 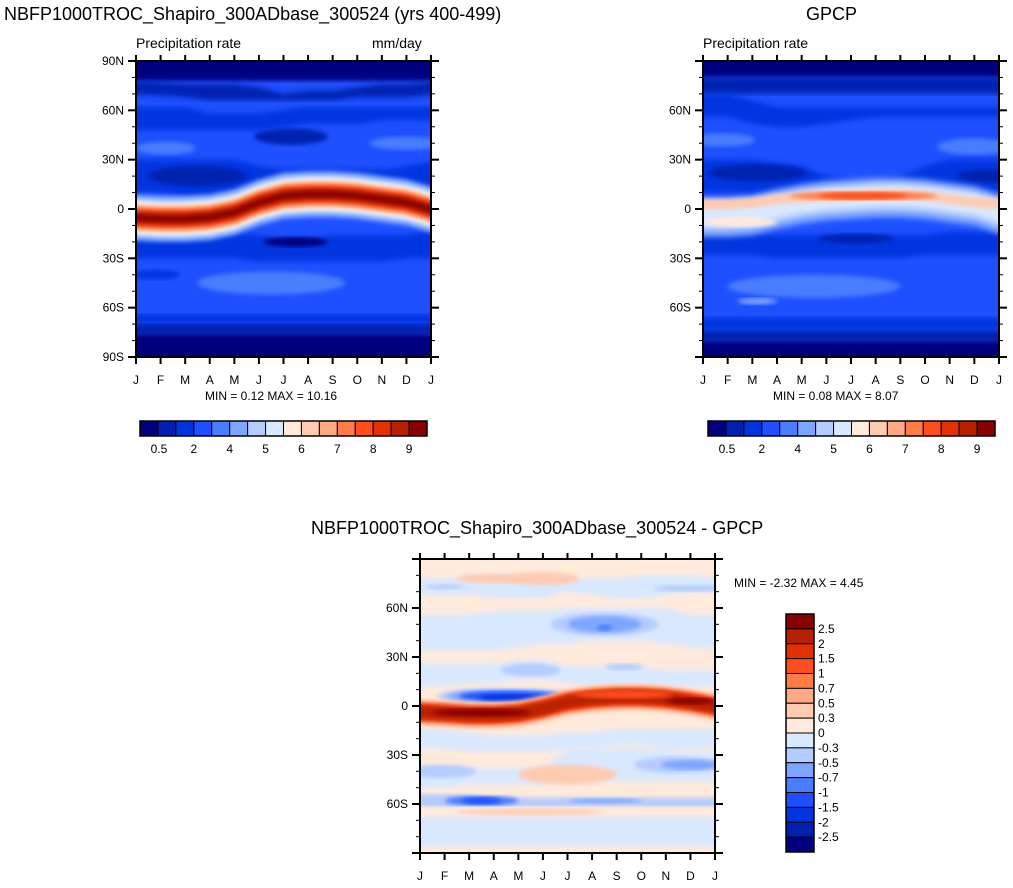 I want to click on wet-bias-patch, so click(x=624, y=694).